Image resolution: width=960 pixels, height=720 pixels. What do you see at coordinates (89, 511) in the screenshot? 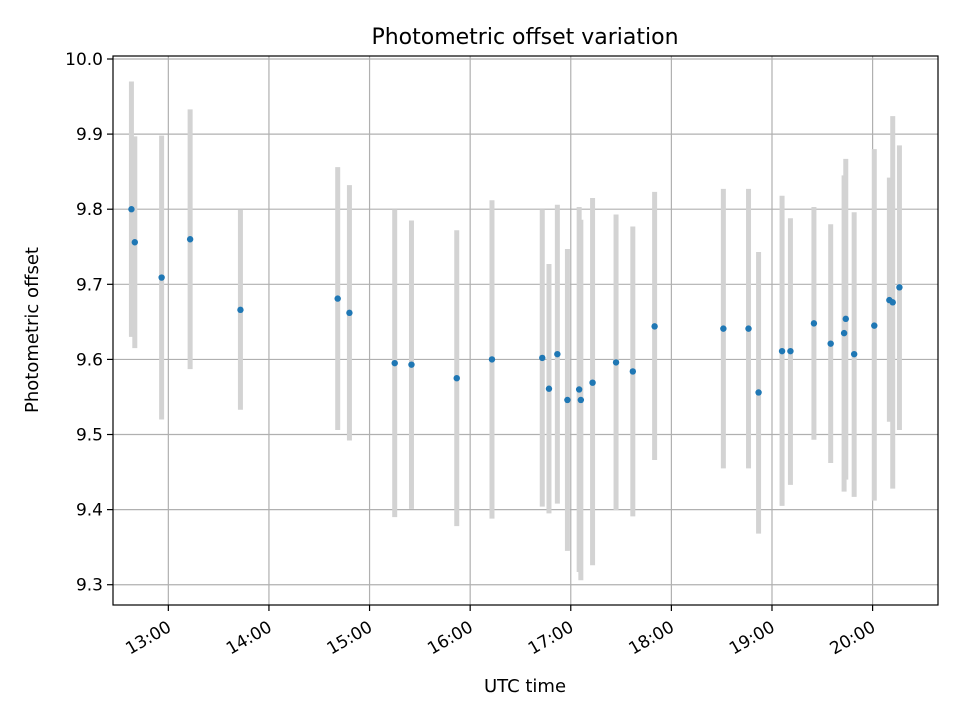
I see `y-tick-label: 9.4` at bounding box center [89, 511].